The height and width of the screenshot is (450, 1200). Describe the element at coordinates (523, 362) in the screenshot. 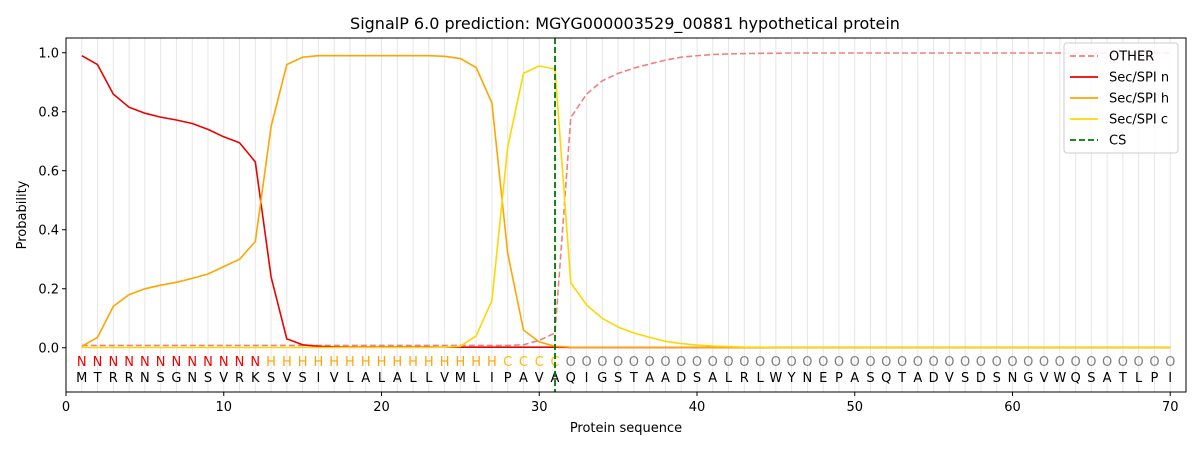

I see `region-label: C` at that location.